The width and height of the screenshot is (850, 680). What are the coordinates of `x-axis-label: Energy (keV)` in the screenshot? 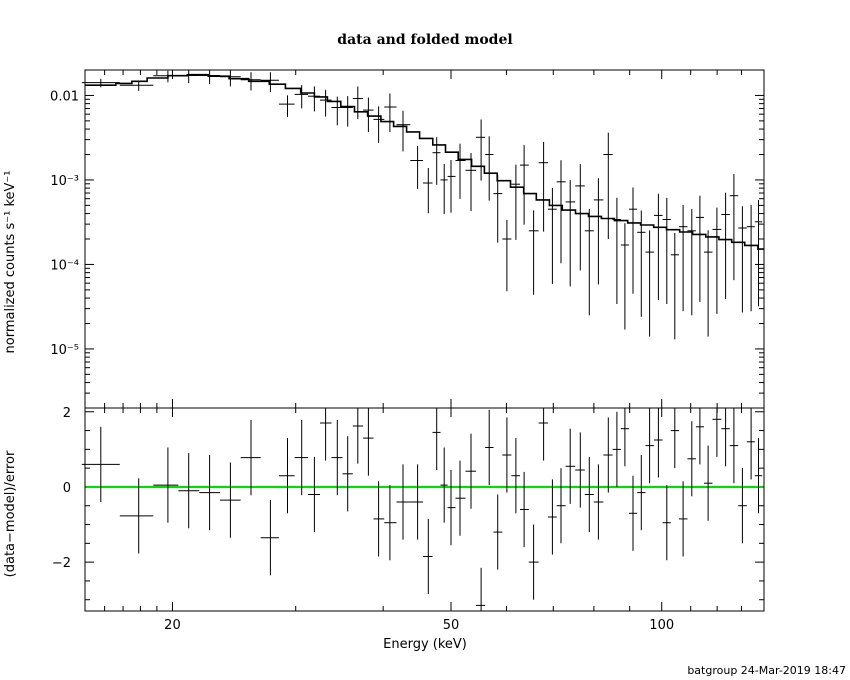 It's located at (425, 644).